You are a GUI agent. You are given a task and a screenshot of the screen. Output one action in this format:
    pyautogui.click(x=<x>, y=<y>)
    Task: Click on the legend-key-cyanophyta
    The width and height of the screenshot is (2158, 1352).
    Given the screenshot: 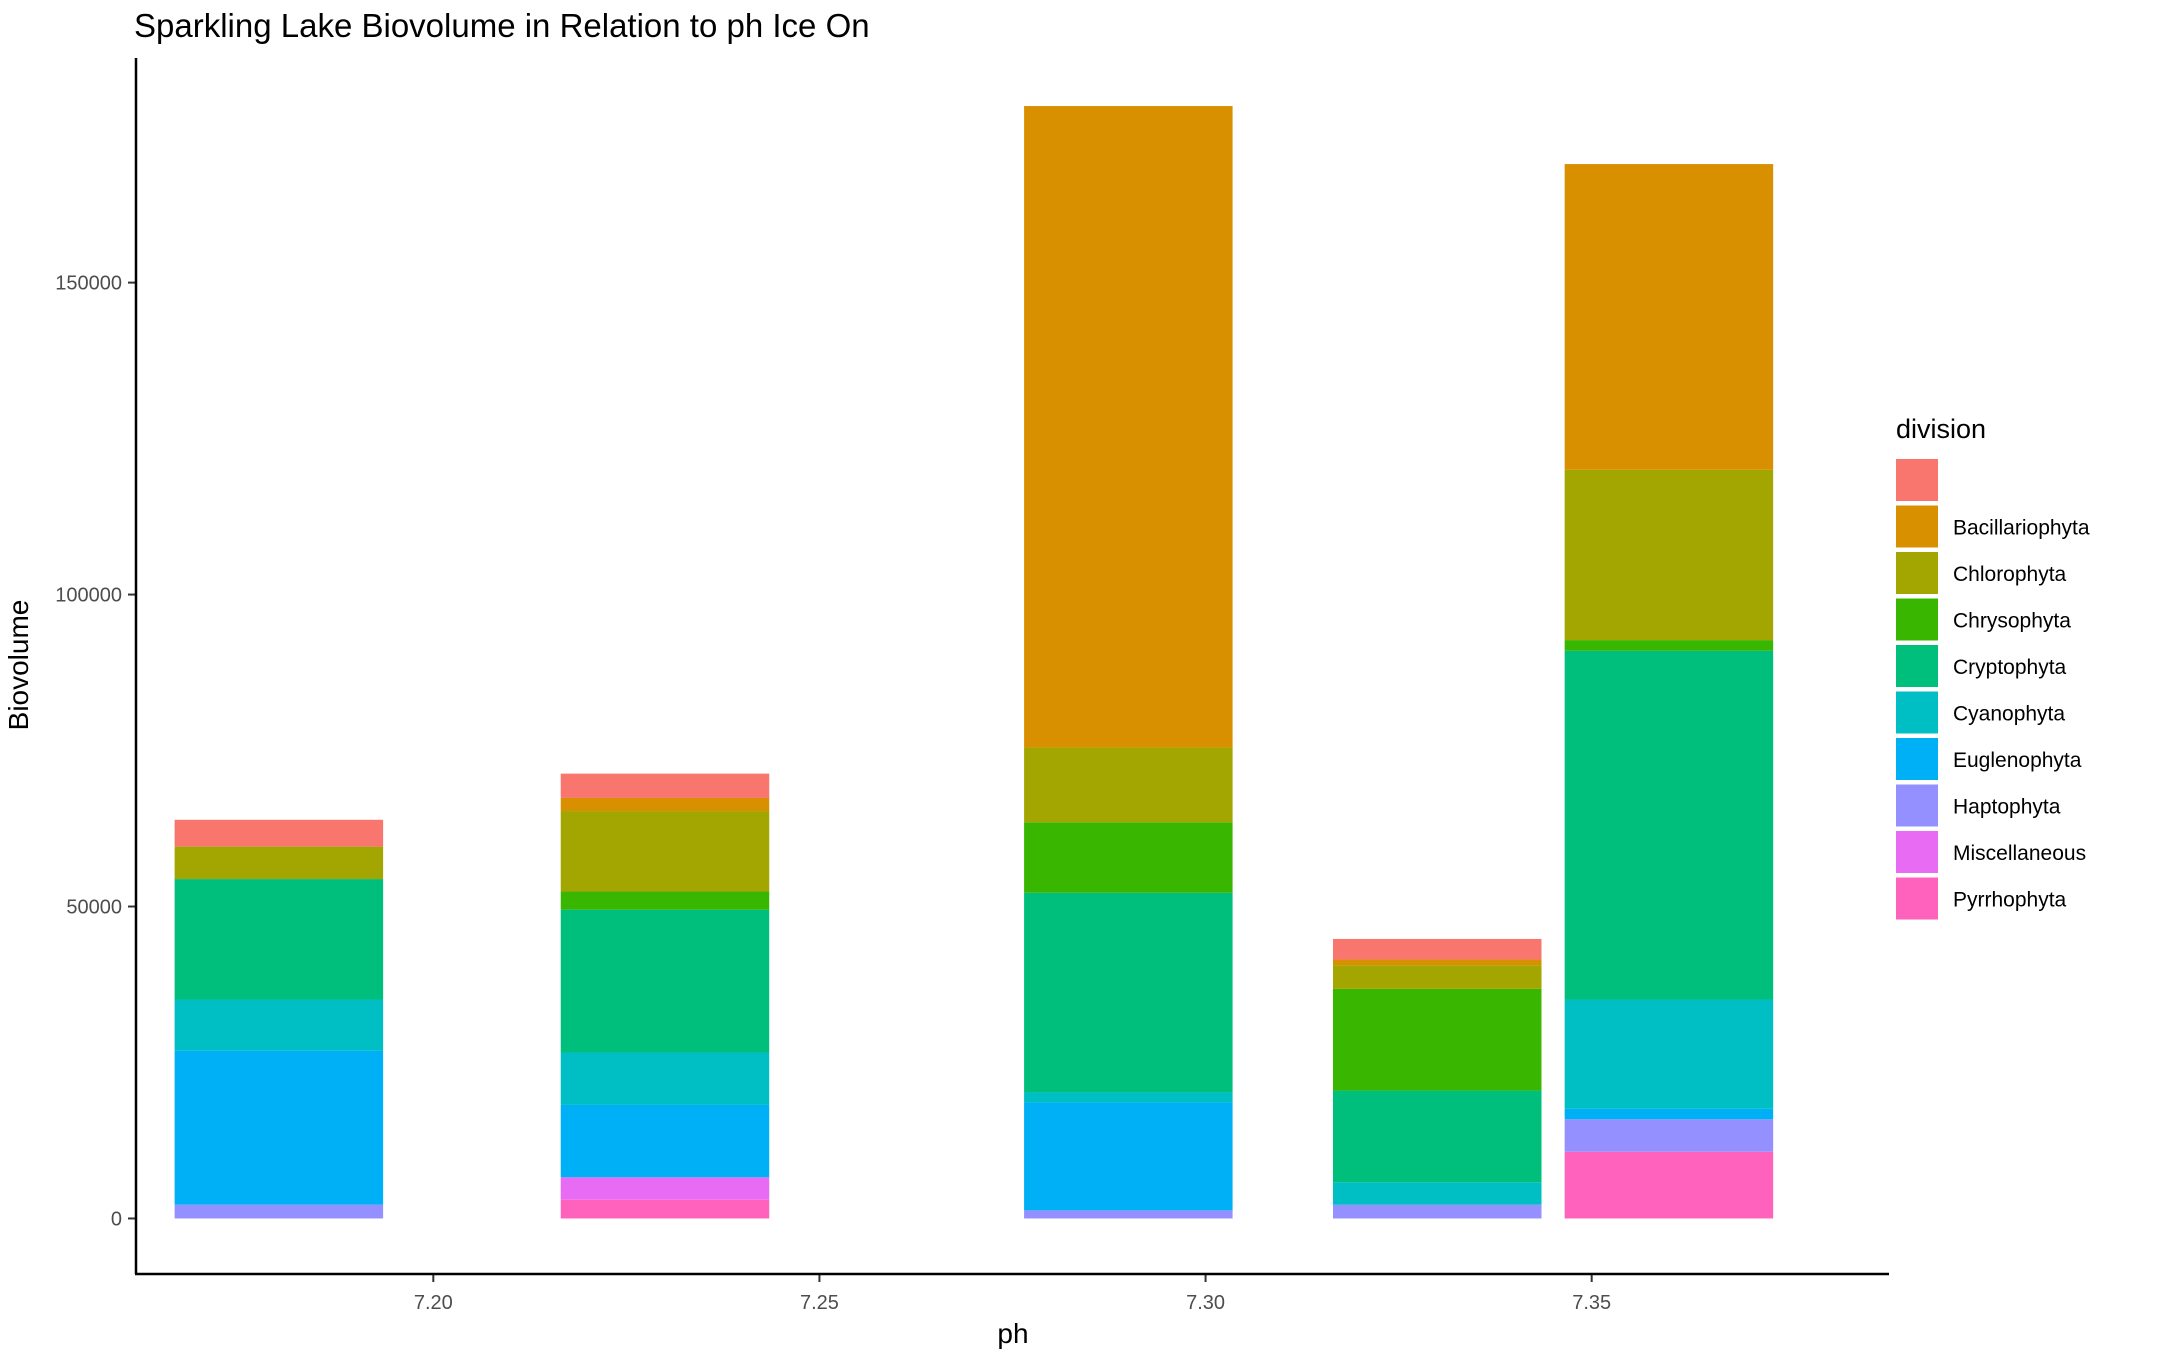 What is the action you would take?
    pyautogui.click(x=1917, y=712)
    